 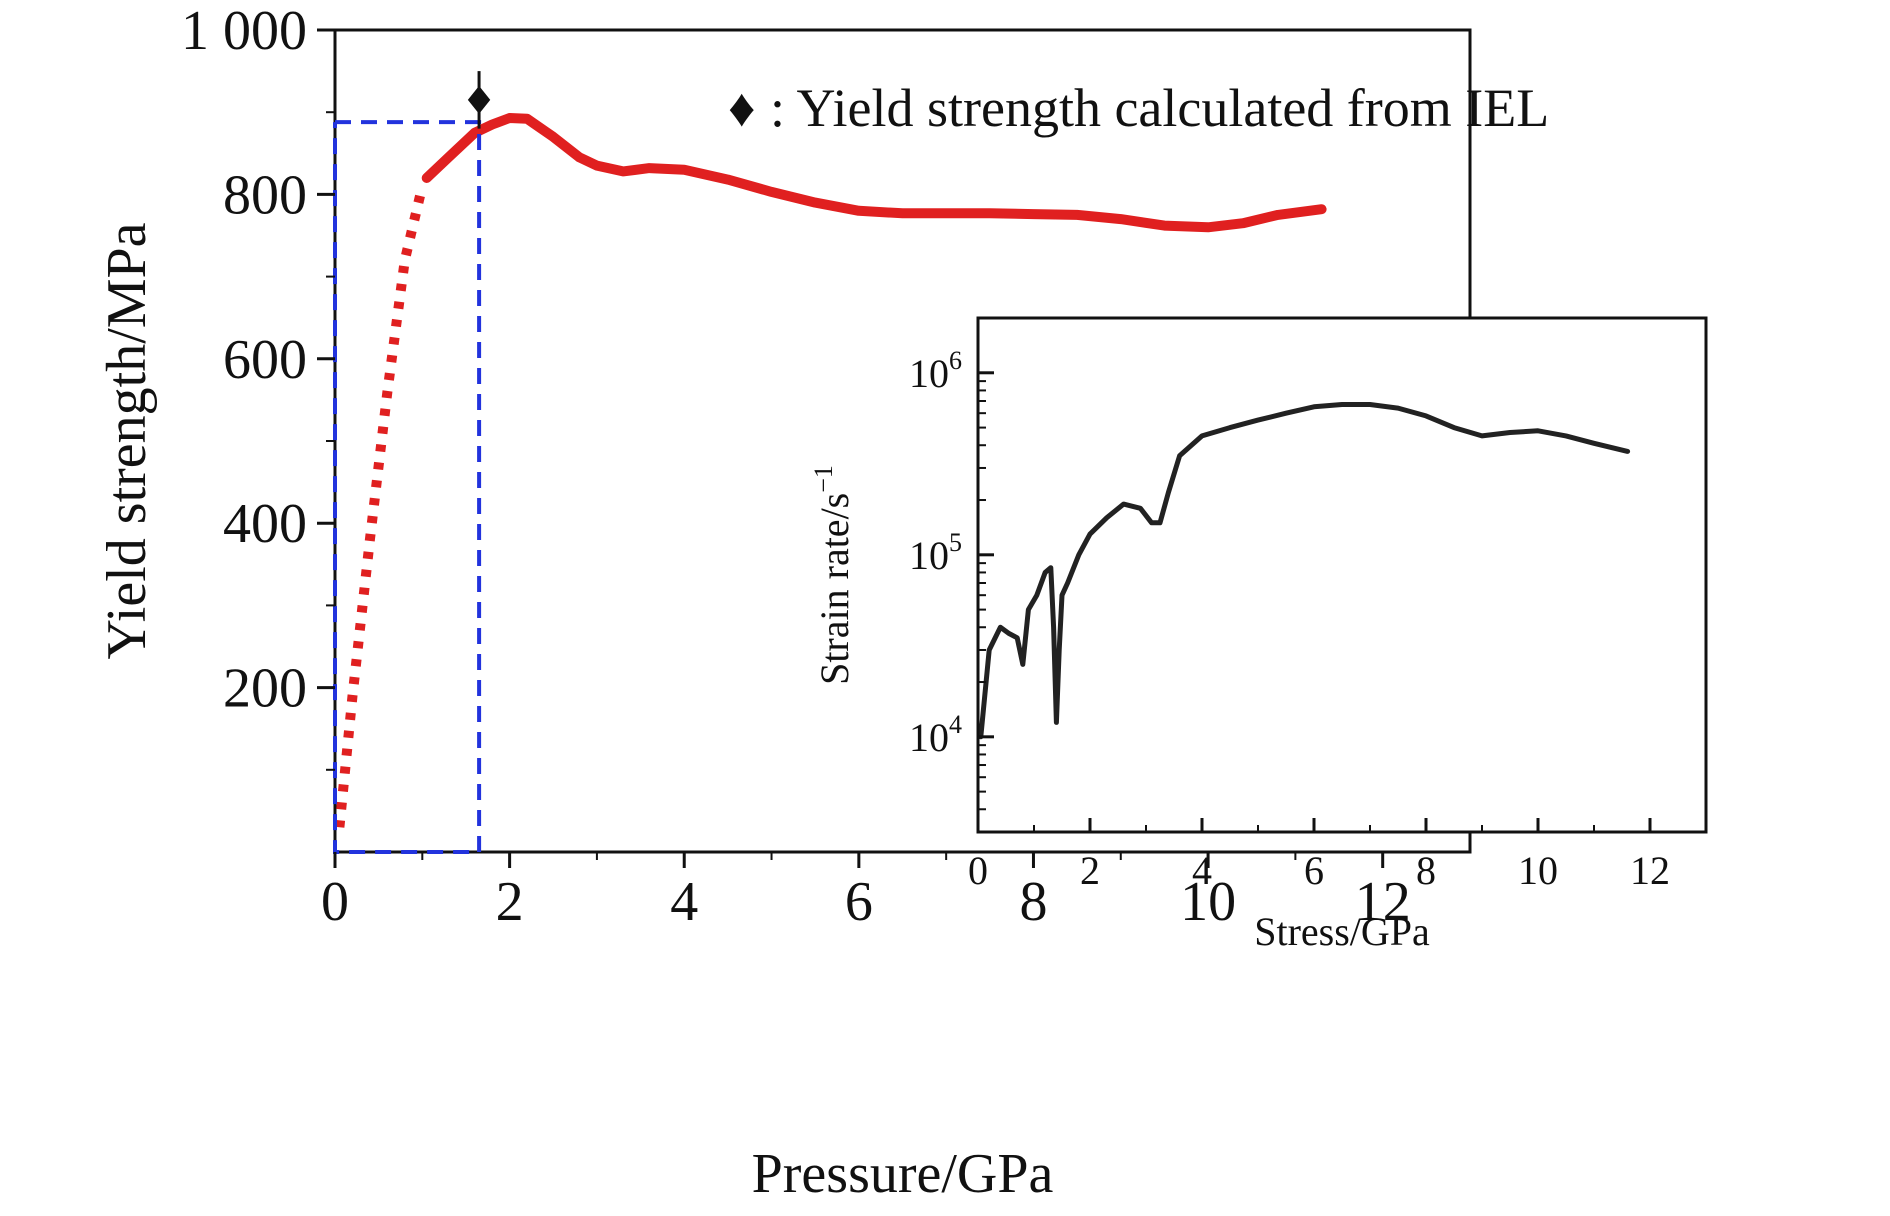 What do you see at coordinates (1426, 870) in the screenshot?
I see `inset-x-tick-label: 8` at bounding box center [1426, 870].